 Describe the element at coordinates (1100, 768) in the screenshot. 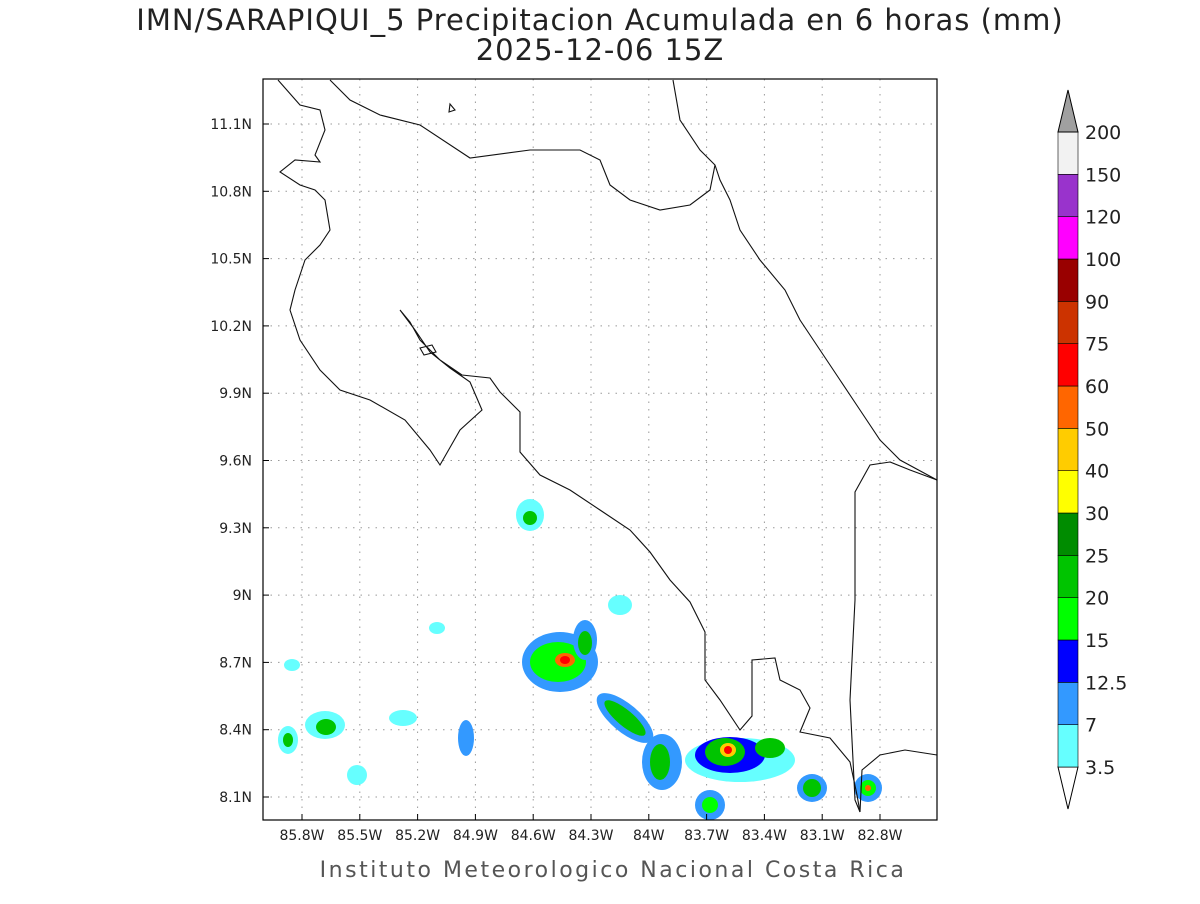

I see `colorbar-label: 3.5` at that location.